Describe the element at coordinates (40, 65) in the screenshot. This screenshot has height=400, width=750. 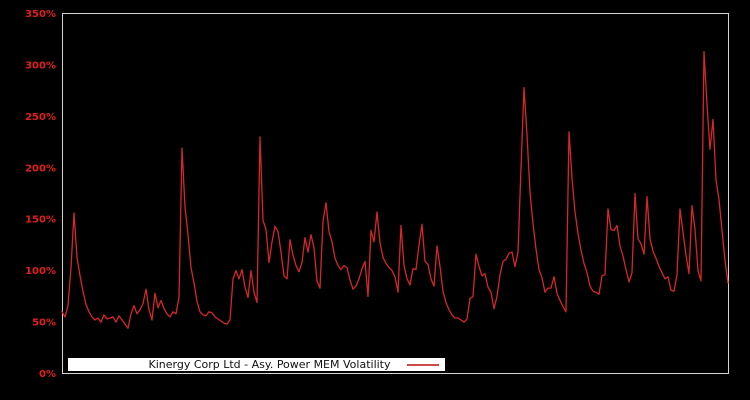
I see `y-tick-label: 300%` at that location.